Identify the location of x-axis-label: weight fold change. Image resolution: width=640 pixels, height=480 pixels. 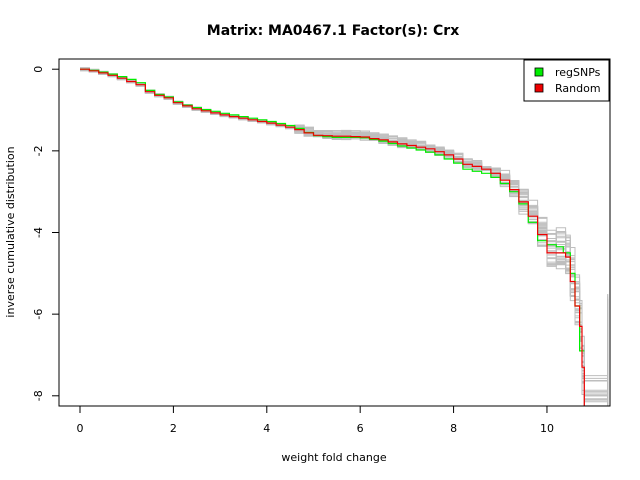
(333, 457).